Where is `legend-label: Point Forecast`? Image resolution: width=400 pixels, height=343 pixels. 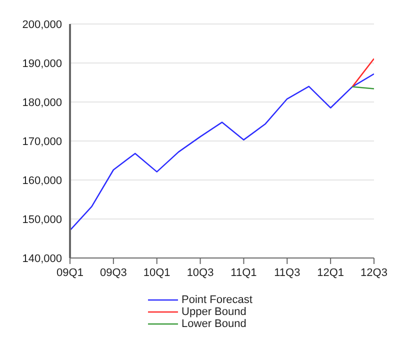 legend-label: Point Forecast is located at coordinates (217, 300).